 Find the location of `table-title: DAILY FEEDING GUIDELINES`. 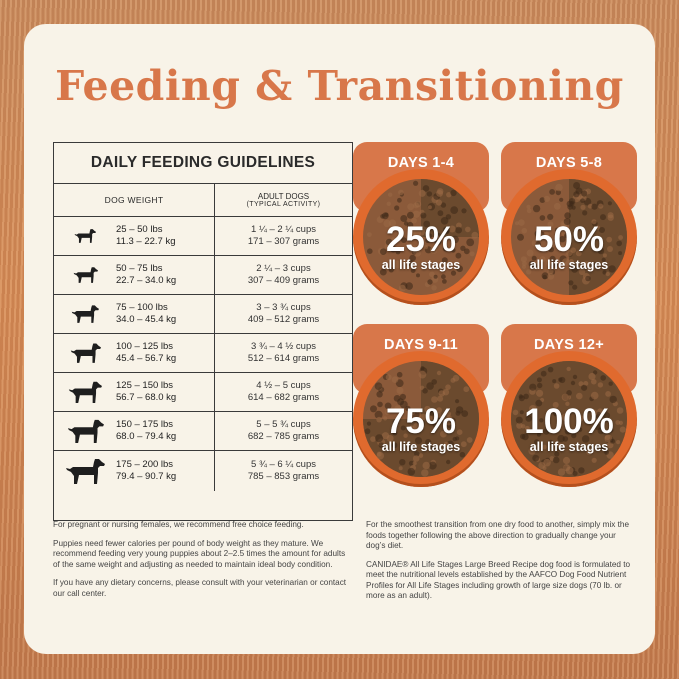

table-title: DAILY FEEDING GUIDELINES is located at coordinates (203, 163).